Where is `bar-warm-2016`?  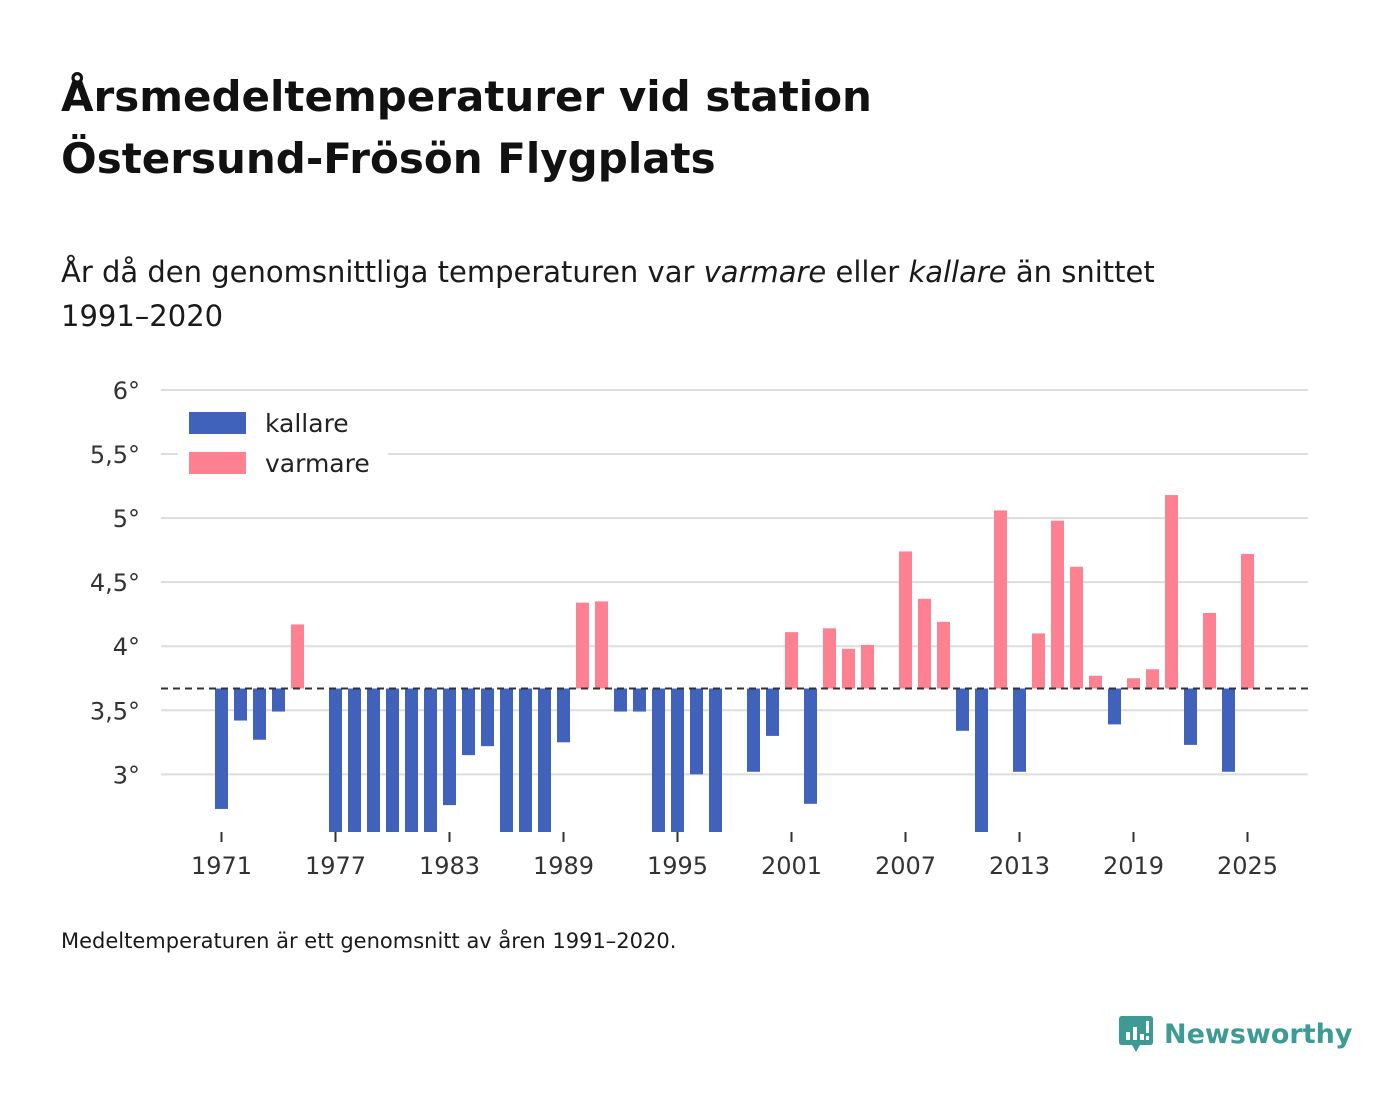
bar-warm-2016 is located at coordinates (1076, 627).